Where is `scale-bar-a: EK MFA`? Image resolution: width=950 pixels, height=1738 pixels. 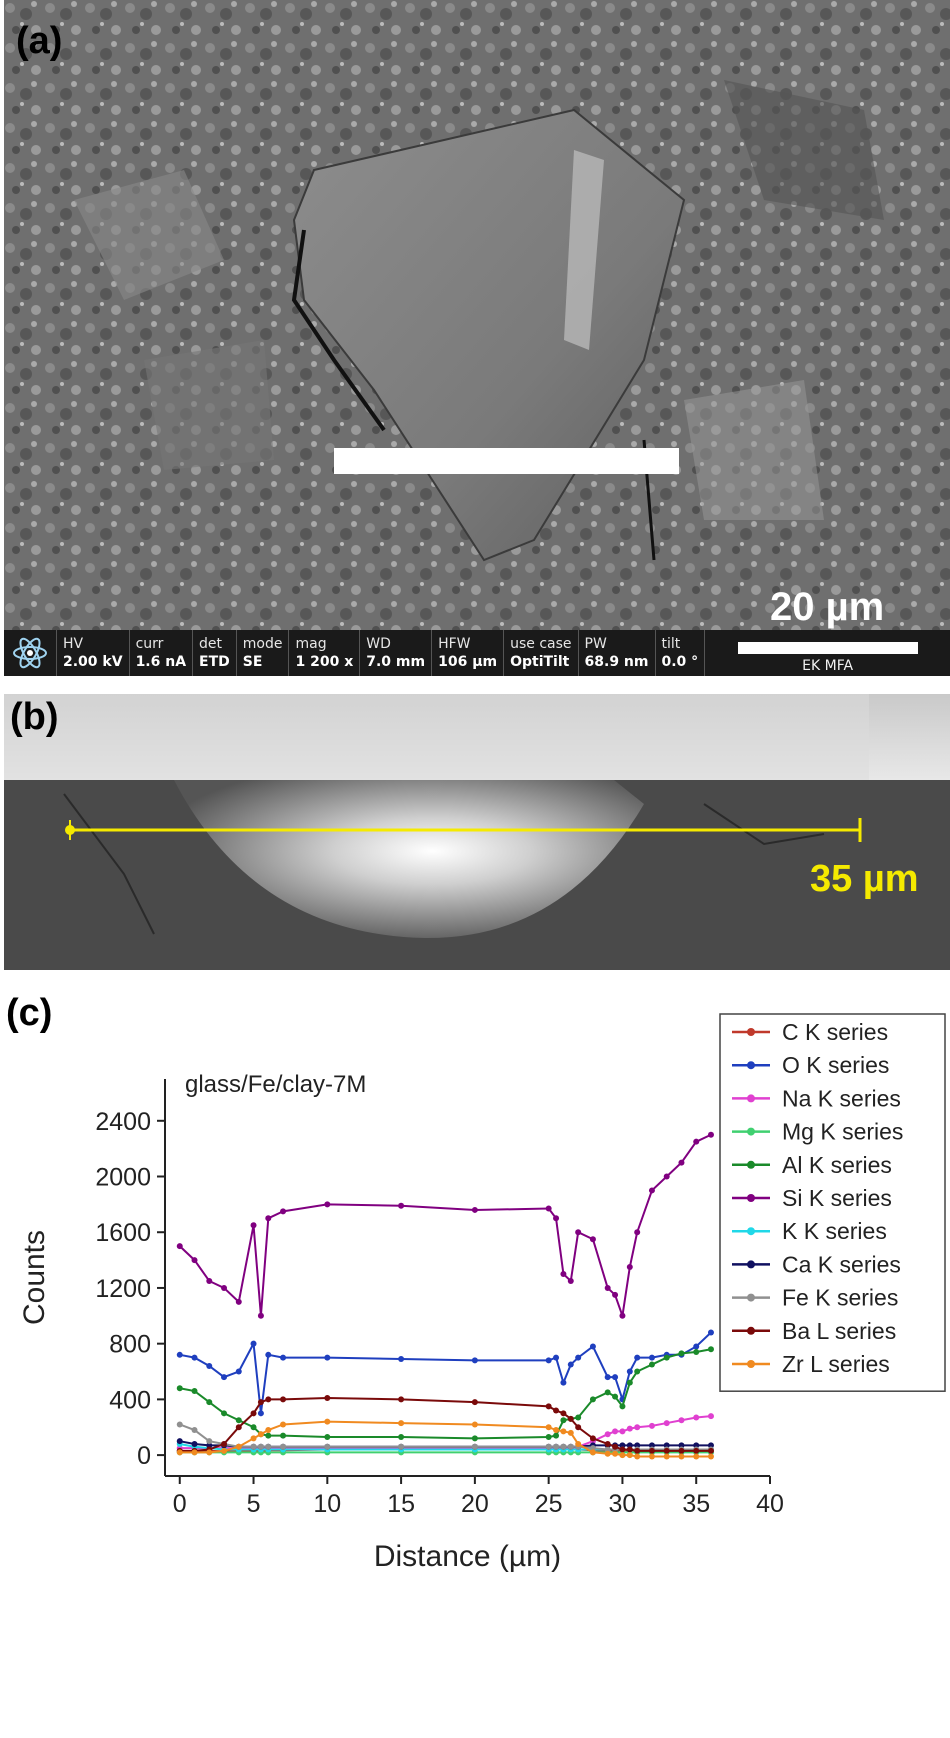 scale-bar-a: EK MFA is located at coordinates (827, 653).